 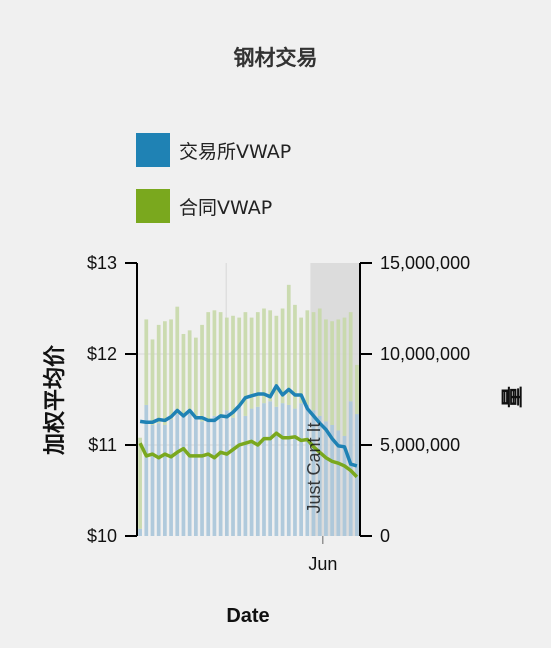 What do you see at coordinates (153, 206) in the screenshot?
I see `legend-swatch-contract-vwap` at bounding box center [153, 206].